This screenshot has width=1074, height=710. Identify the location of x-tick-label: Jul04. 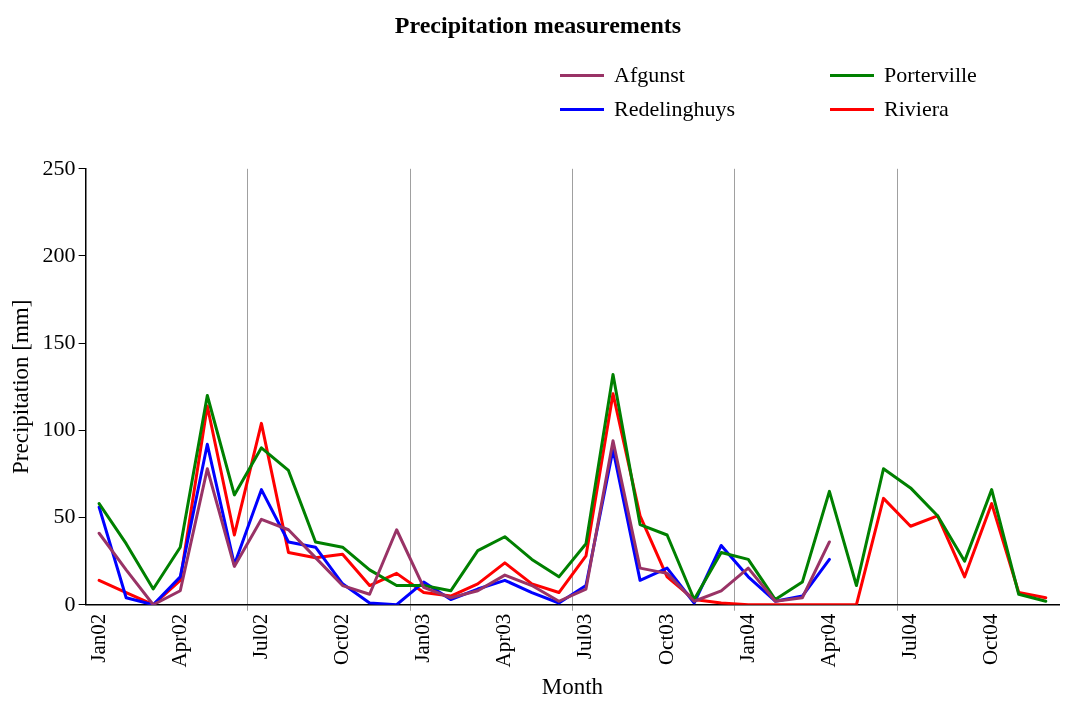
(909, 636).